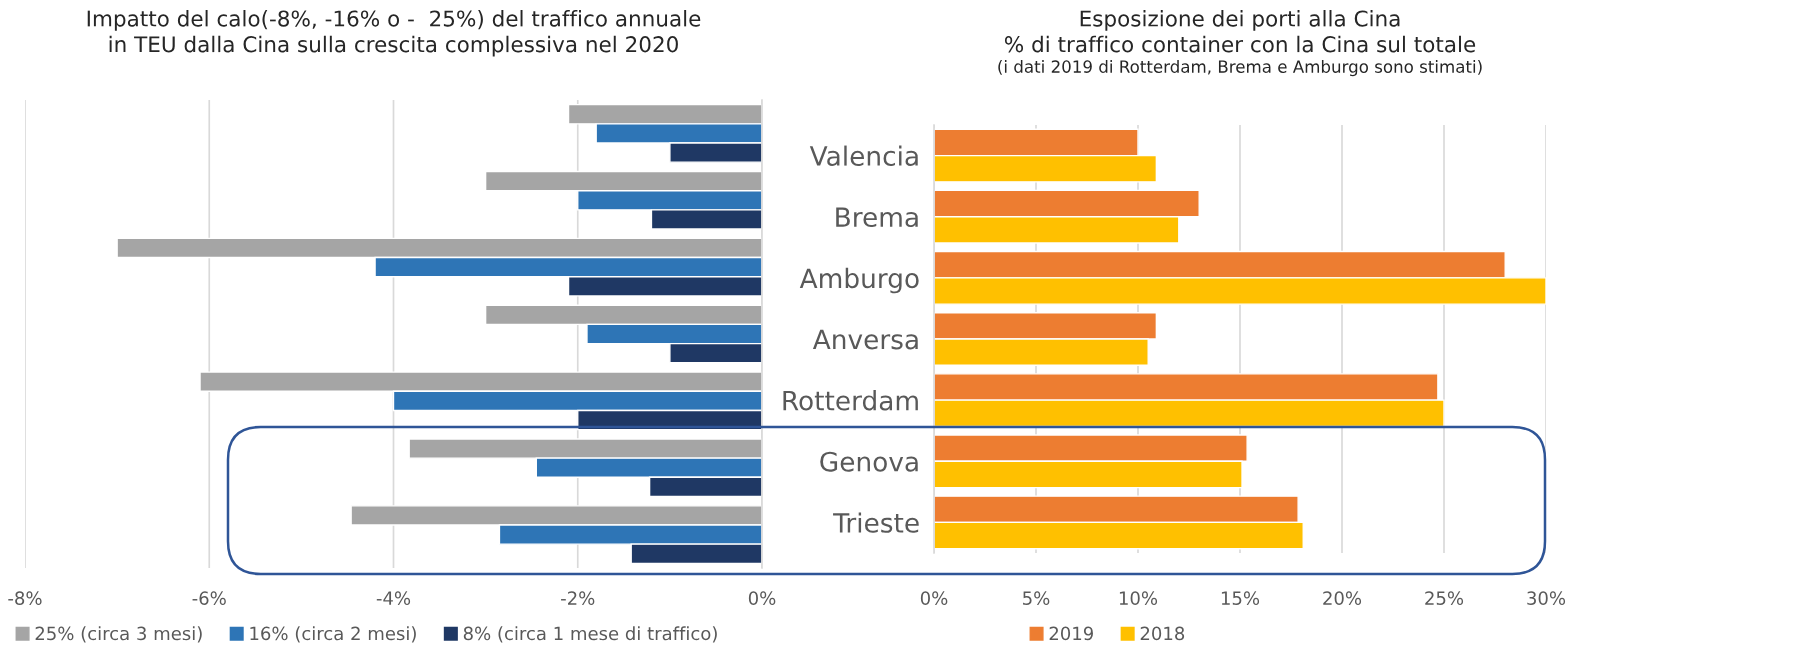 Image resolution: width=1813 pixels, height=660 pixels. What do you see at coordinates (859, 280) in the screenshot?
I see `y-tick-label: Amburgo` at bounding box center [859, 280].